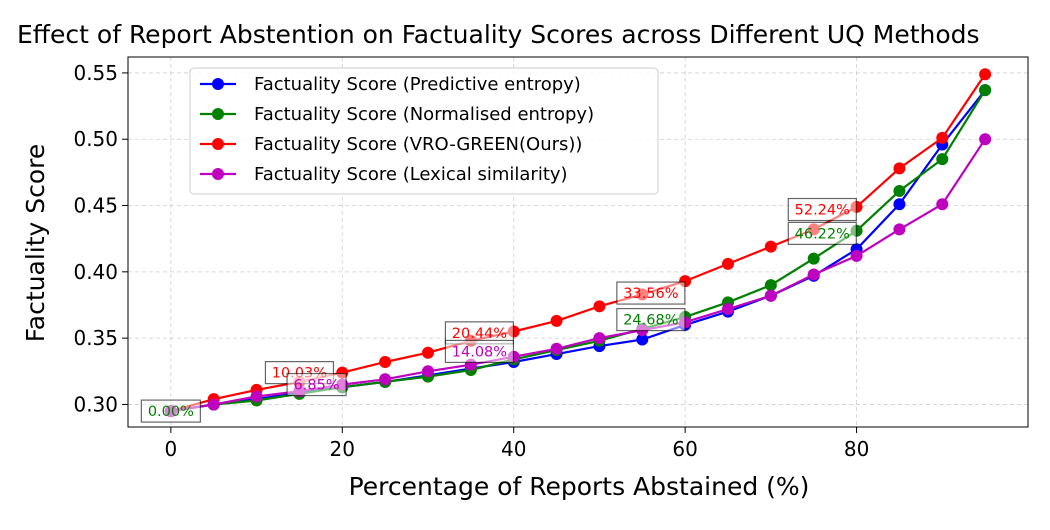  What do you see at coordinates (684, 449) in the screenshot?
I see `x-tick-label: 60` at bounding box center [684, 449].